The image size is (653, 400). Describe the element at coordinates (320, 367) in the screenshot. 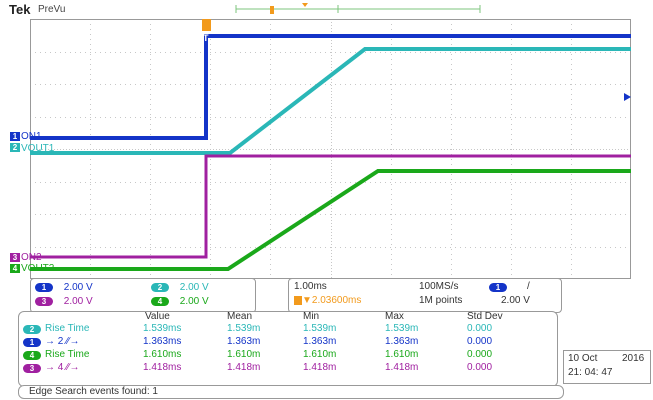

I see `row-min: 1.418m` at that location.